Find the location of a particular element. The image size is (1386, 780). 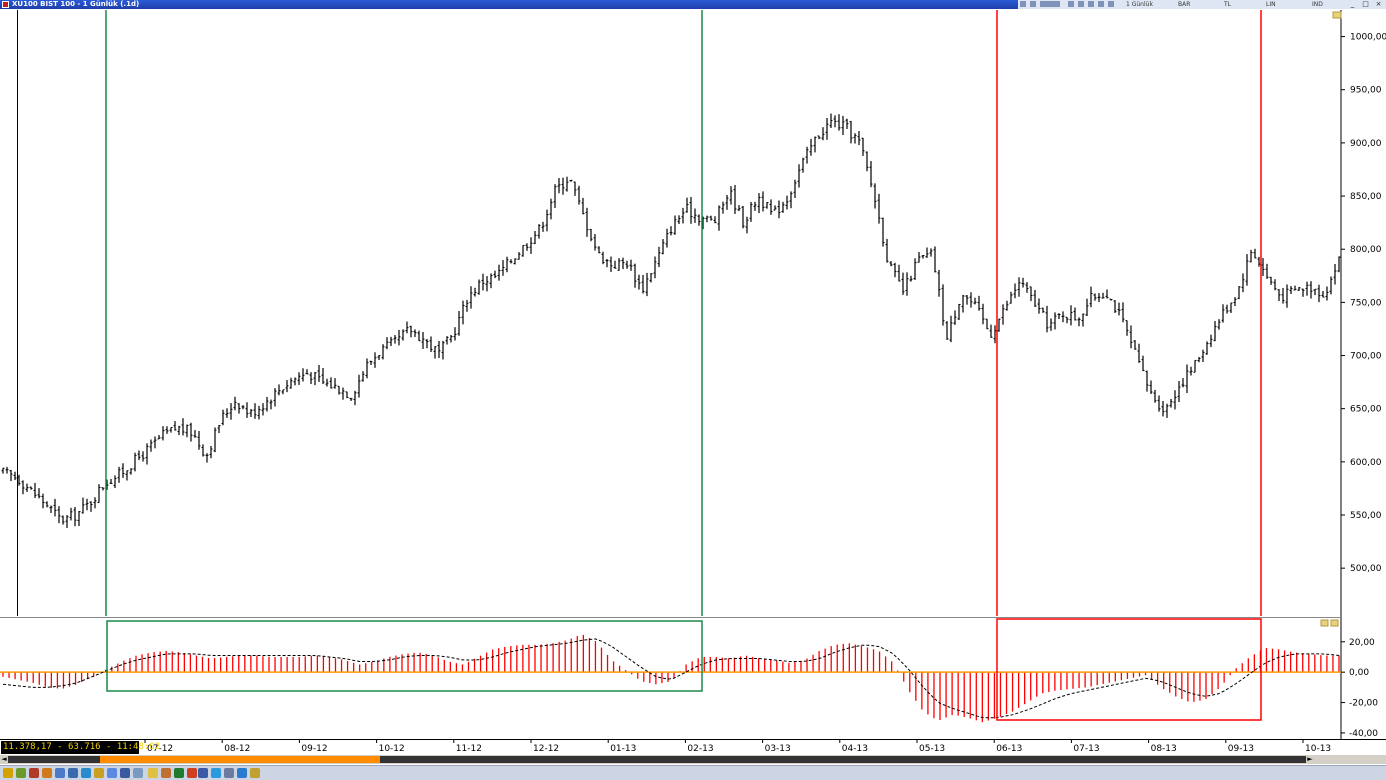

time-axis-label: 05-13 is located at coordinates (932, 749).